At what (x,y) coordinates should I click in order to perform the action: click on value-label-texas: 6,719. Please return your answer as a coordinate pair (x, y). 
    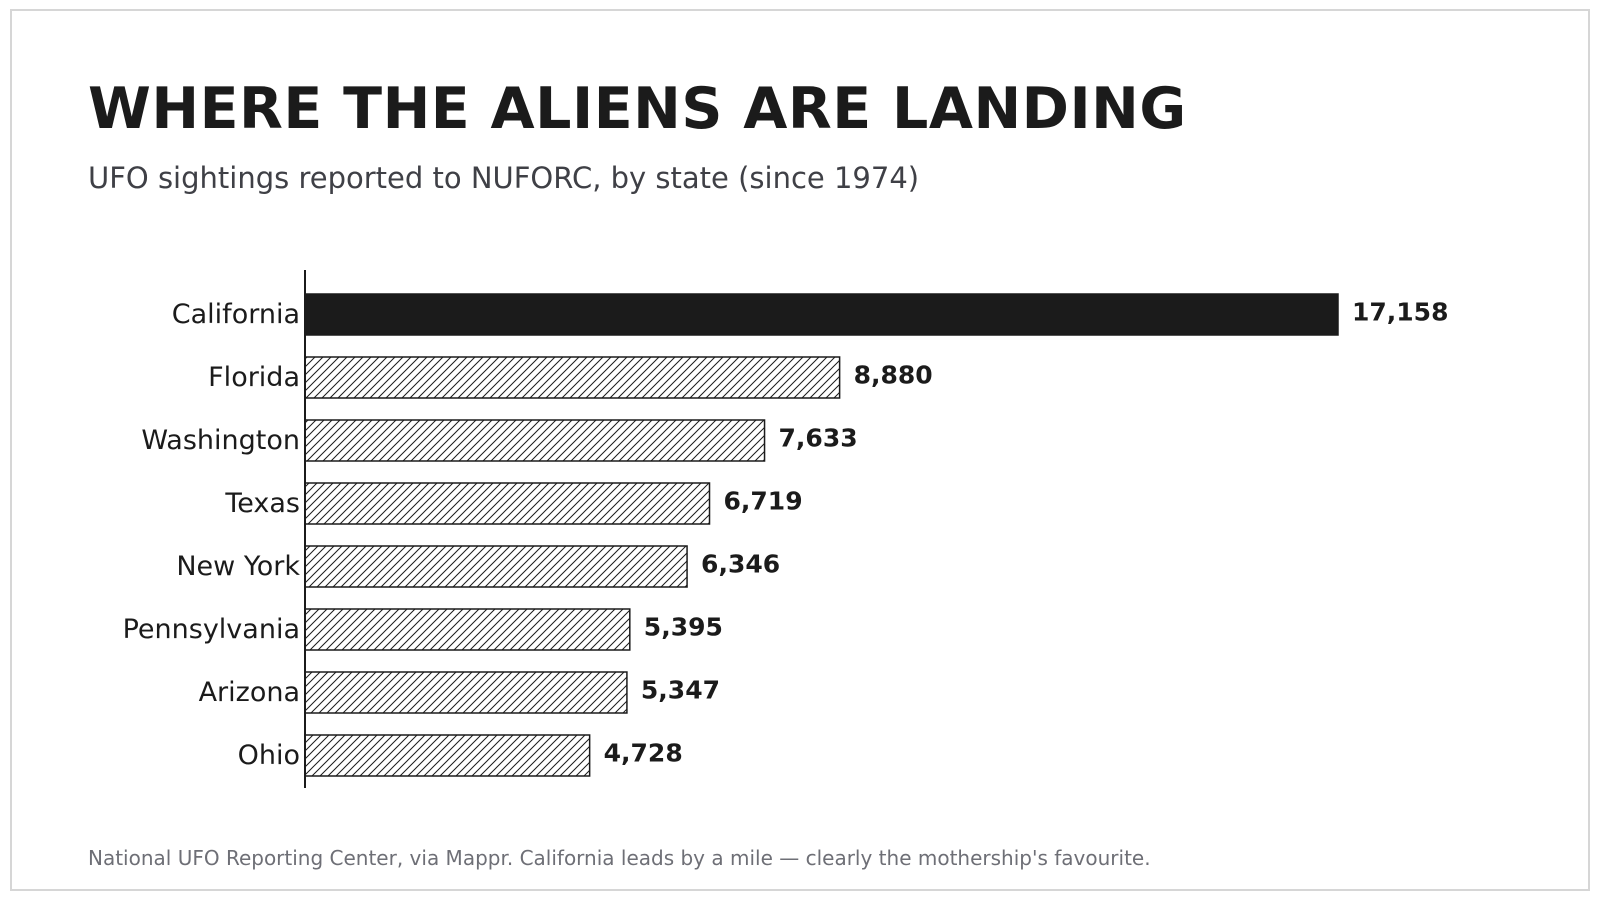
    Looking at the image, I should click on (763, 501).